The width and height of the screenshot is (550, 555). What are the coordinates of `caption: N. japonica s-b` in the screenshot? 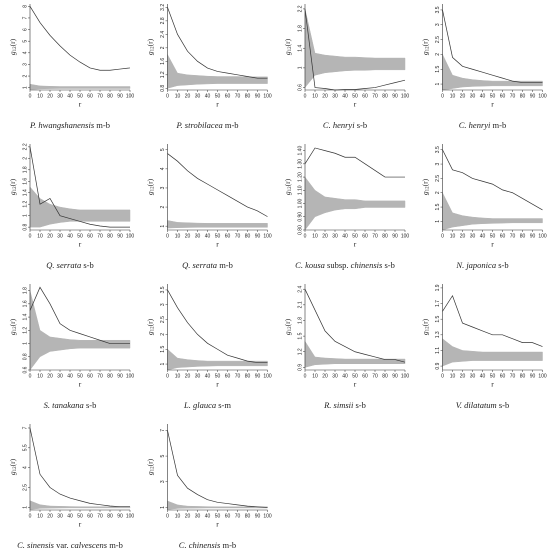 It's located at (481, 265).